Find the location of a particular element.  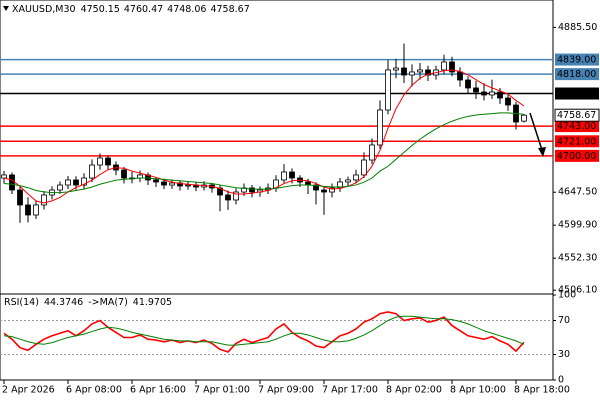

y-tick-label: 4885.50 is located at coordinates (577, 27).